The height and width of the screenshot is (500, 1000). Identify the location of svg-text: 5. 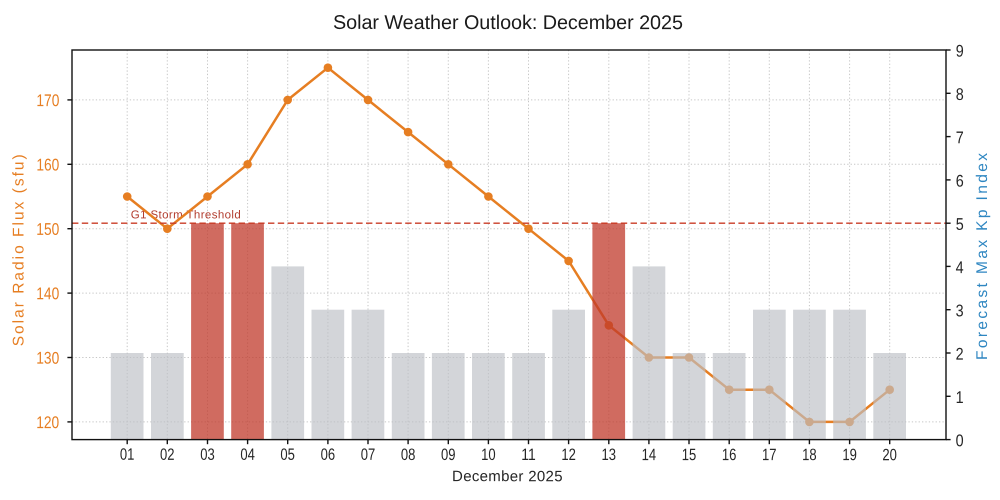
(960, 224).